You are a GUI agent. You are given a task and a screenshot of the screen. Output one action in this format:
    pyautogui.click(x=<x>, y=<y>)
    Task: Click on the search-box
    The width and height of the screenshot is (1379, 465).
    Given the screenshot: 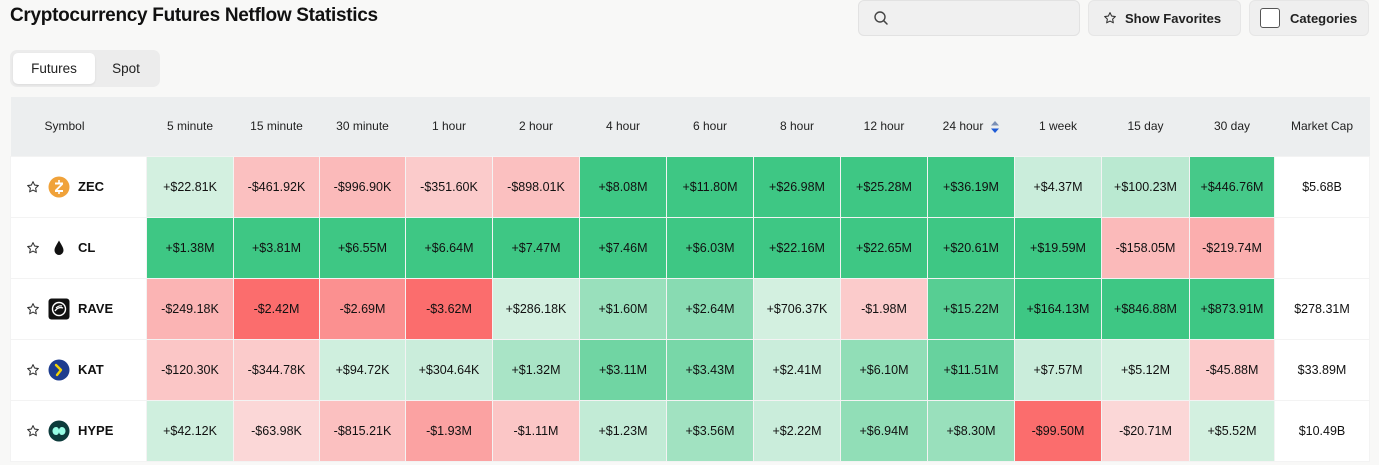 What is the action you would take?
    pyautogui.click(x=969, y=18)
    